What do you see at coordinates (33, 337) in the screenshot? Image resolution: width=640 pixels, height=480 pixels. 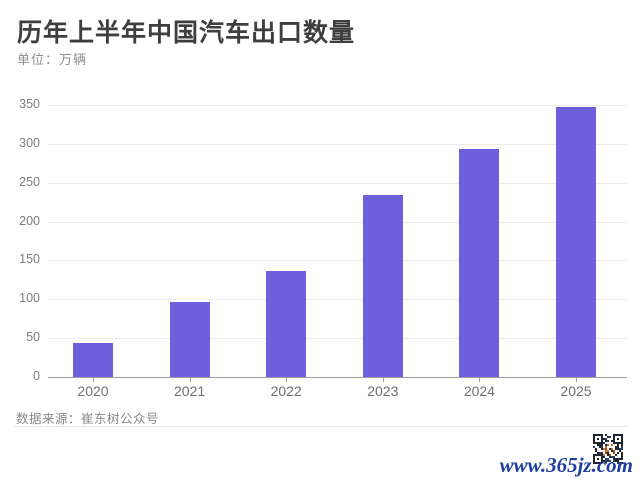 I see `y-tick-label-50: 50` at bounding box center [33, 337].